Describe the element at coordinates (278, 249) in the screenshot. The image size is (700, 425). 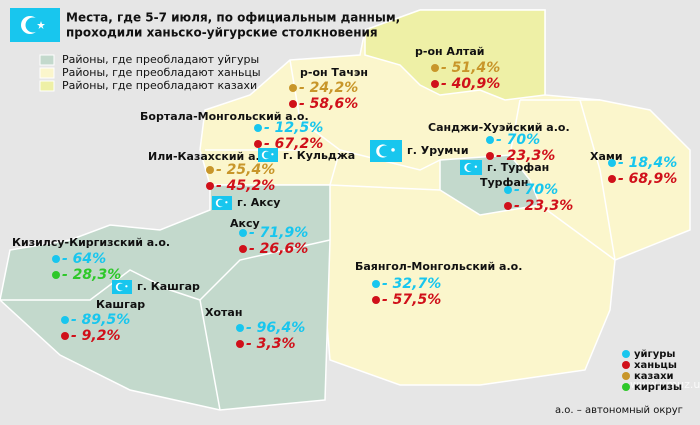
I see `stat-value: - 26,6%` at that location.